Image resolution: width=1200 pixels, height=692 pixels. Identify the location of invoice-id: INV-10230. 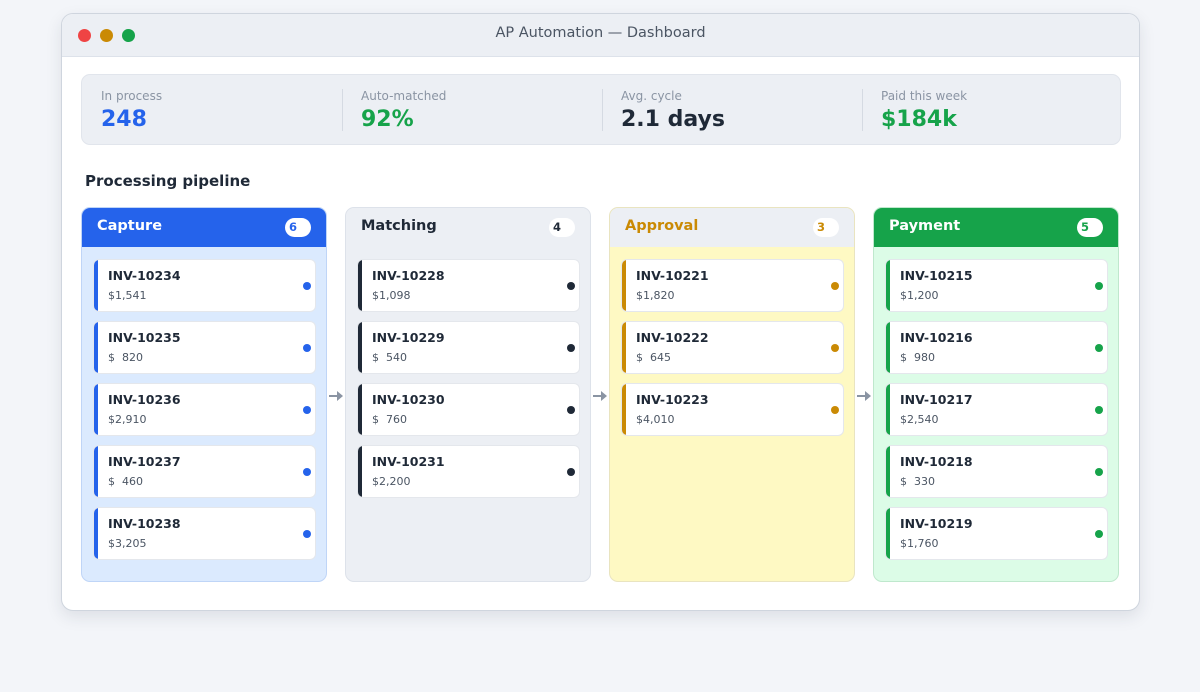
(408, 399).